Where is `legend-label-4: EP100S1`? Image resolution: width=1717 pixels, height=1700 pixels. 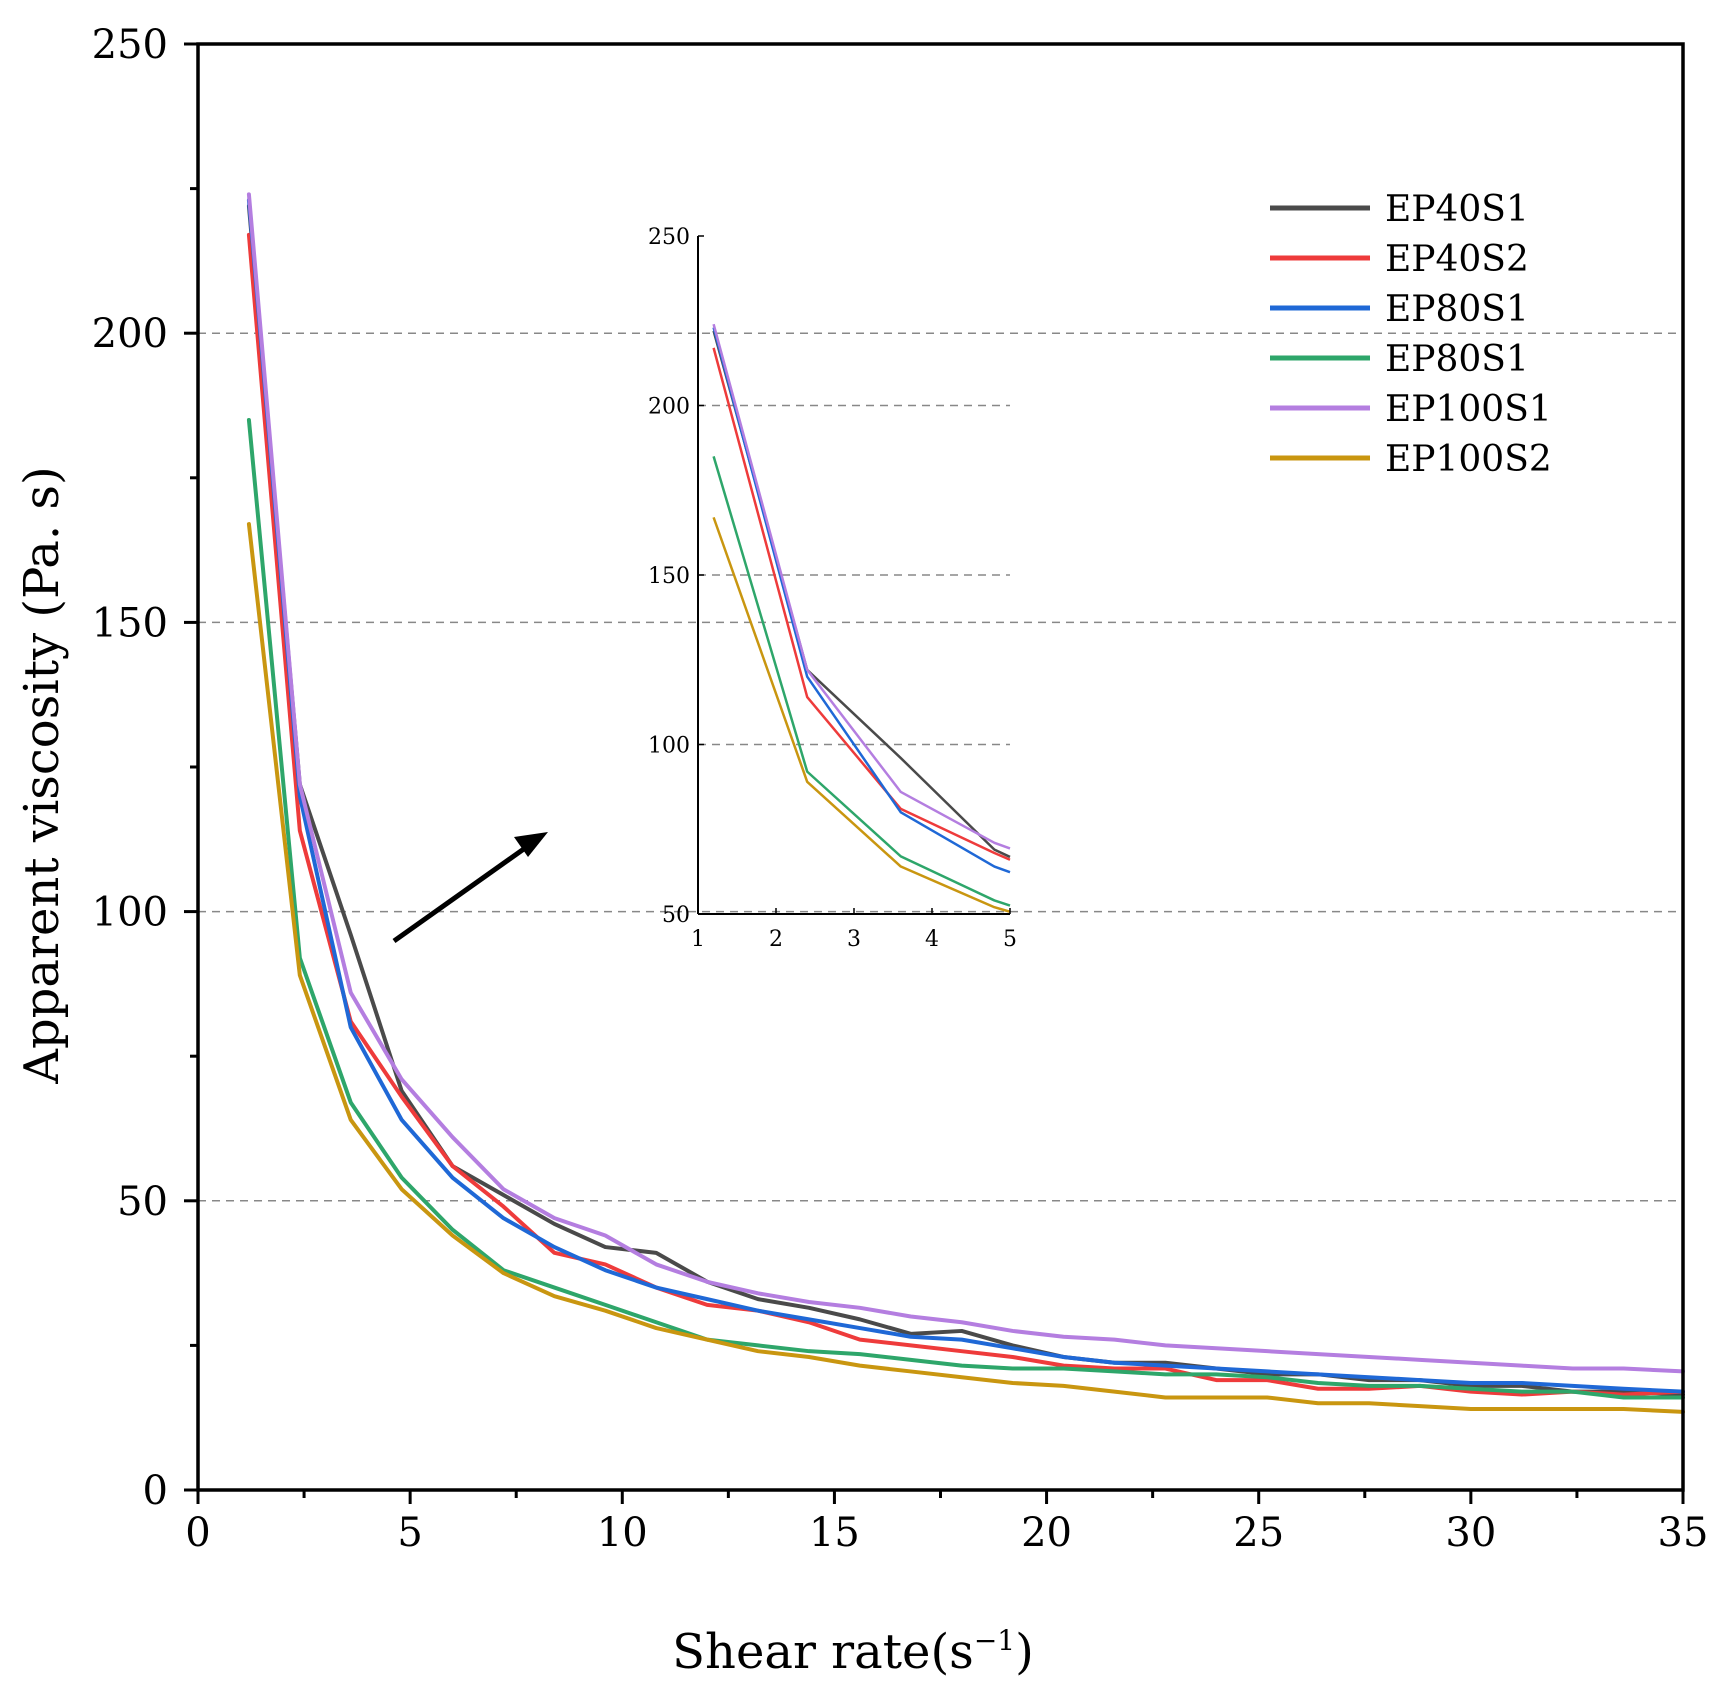
legend-label-4: EP100S1 is located at coordinates (1468, 409).